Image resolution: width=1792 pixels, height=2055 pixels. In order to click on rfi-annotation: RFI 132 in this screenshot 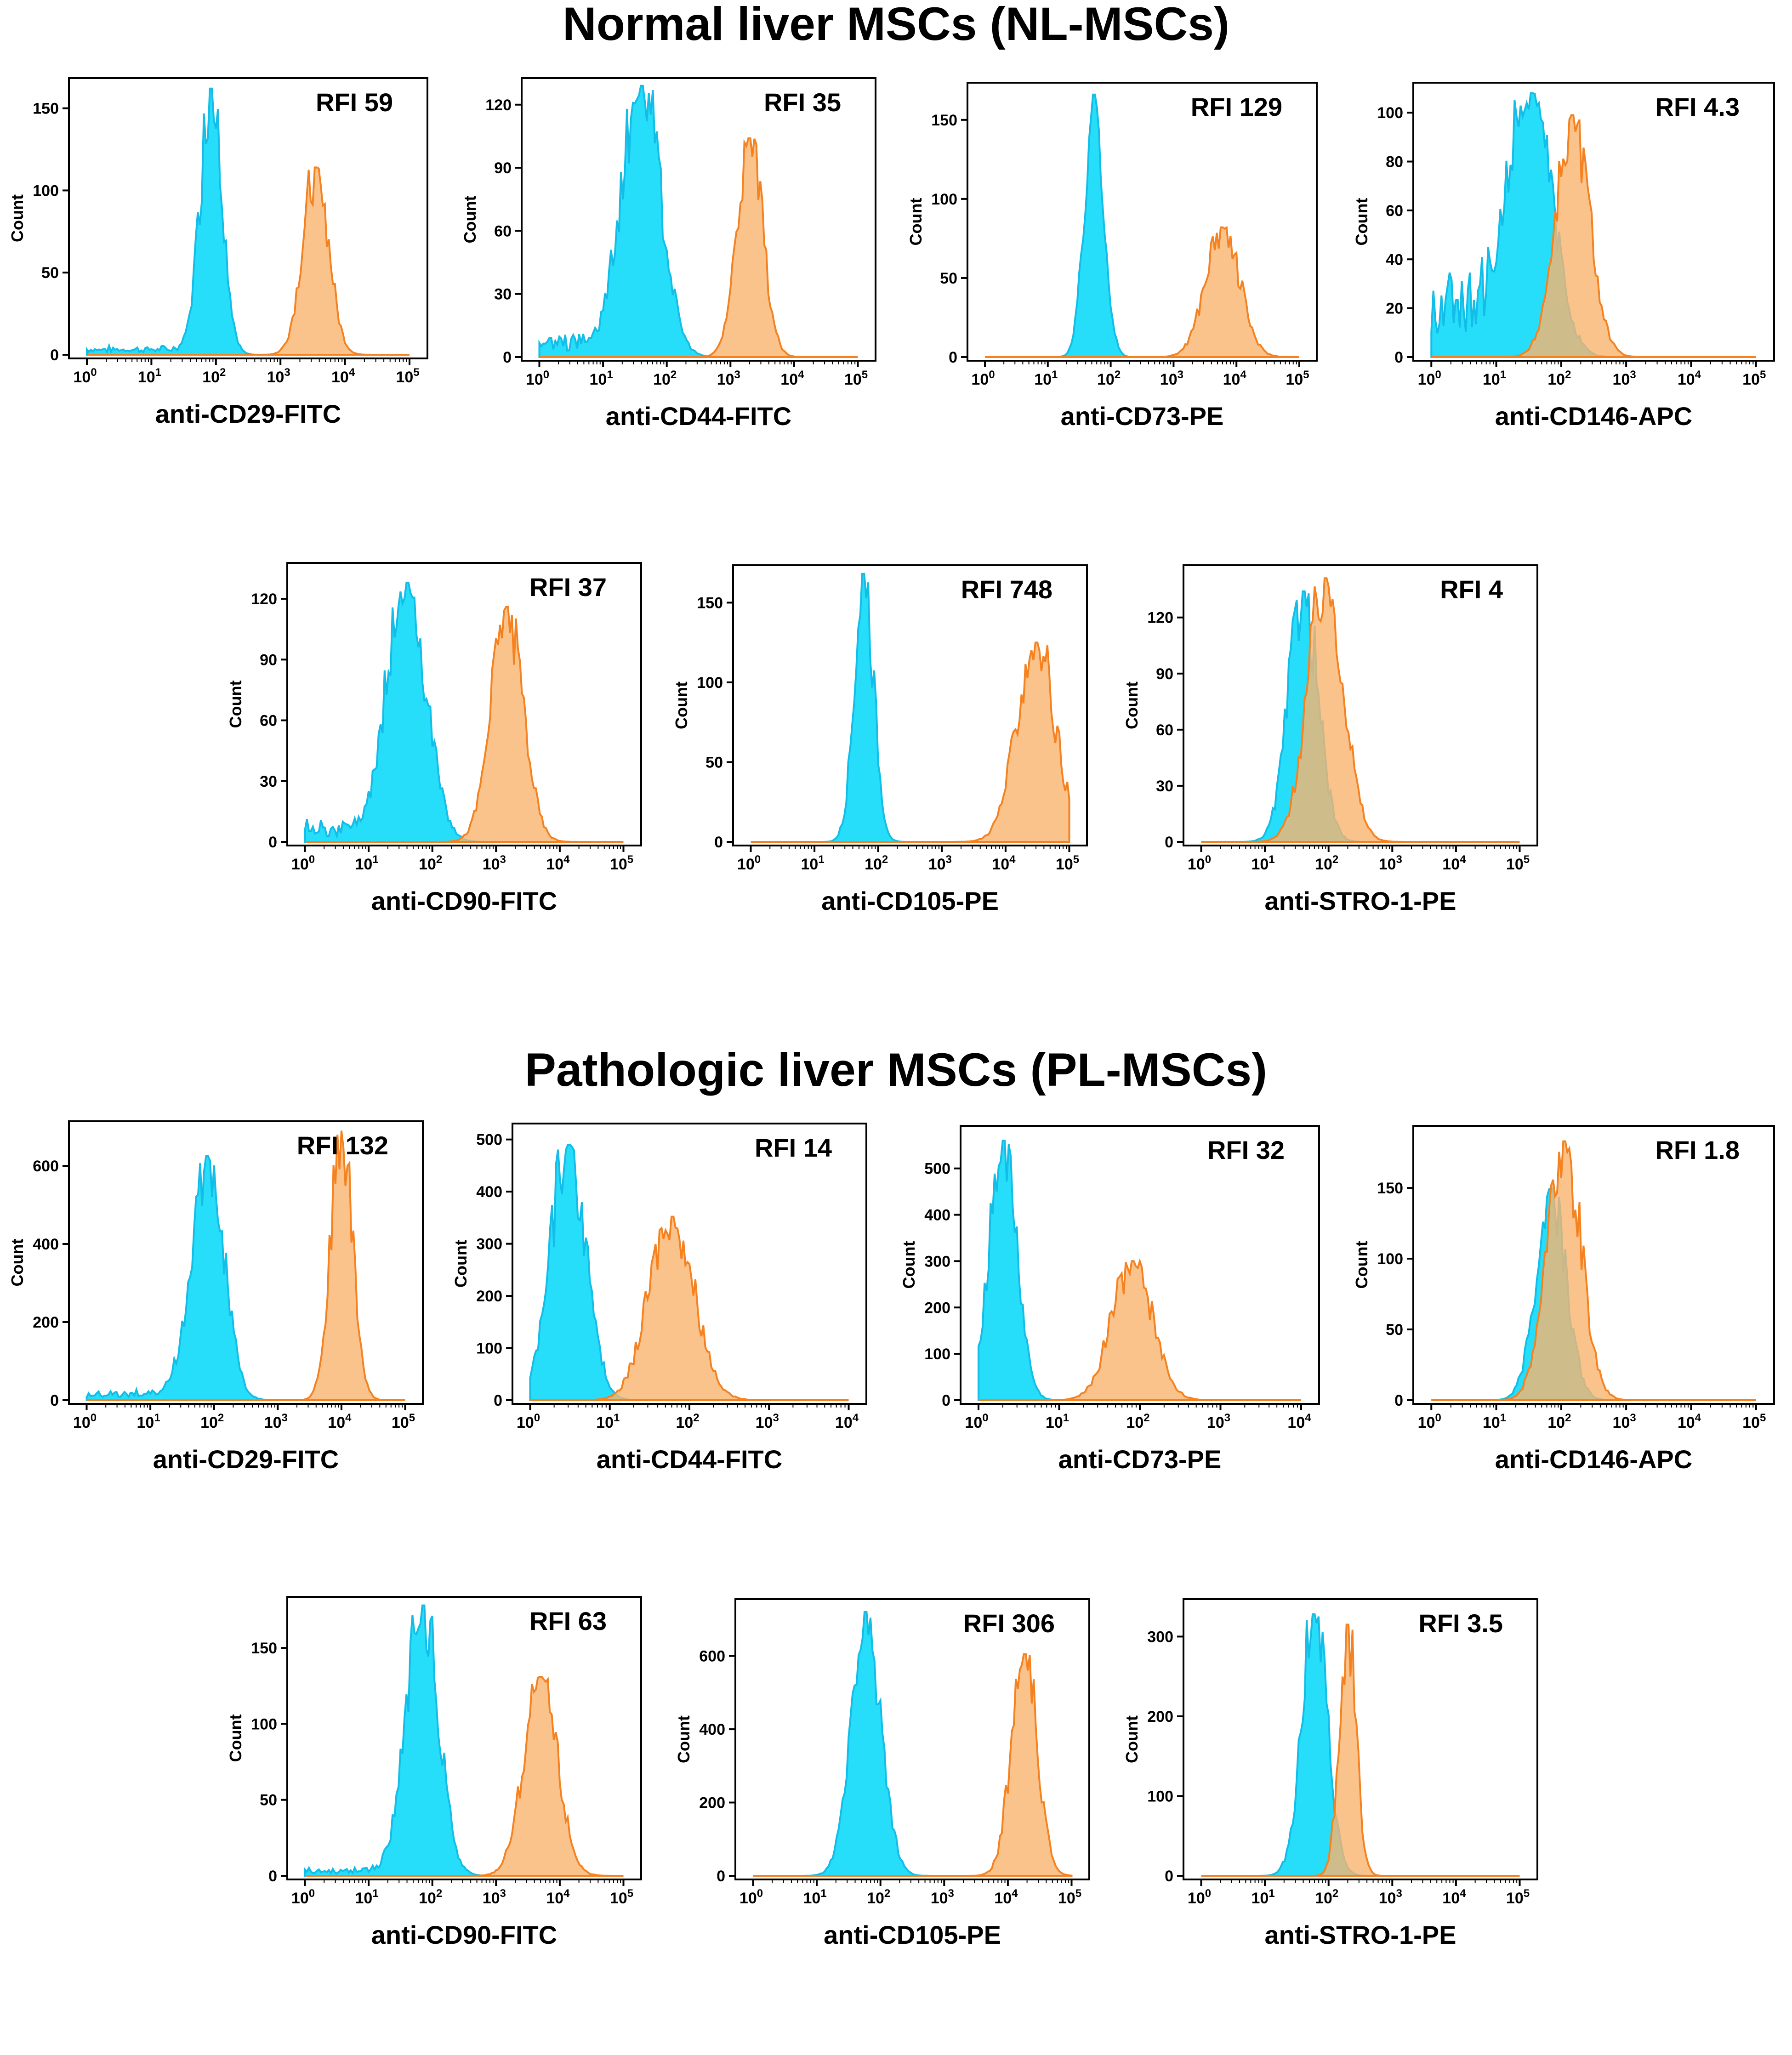, I will do `click(342, 1145)`.